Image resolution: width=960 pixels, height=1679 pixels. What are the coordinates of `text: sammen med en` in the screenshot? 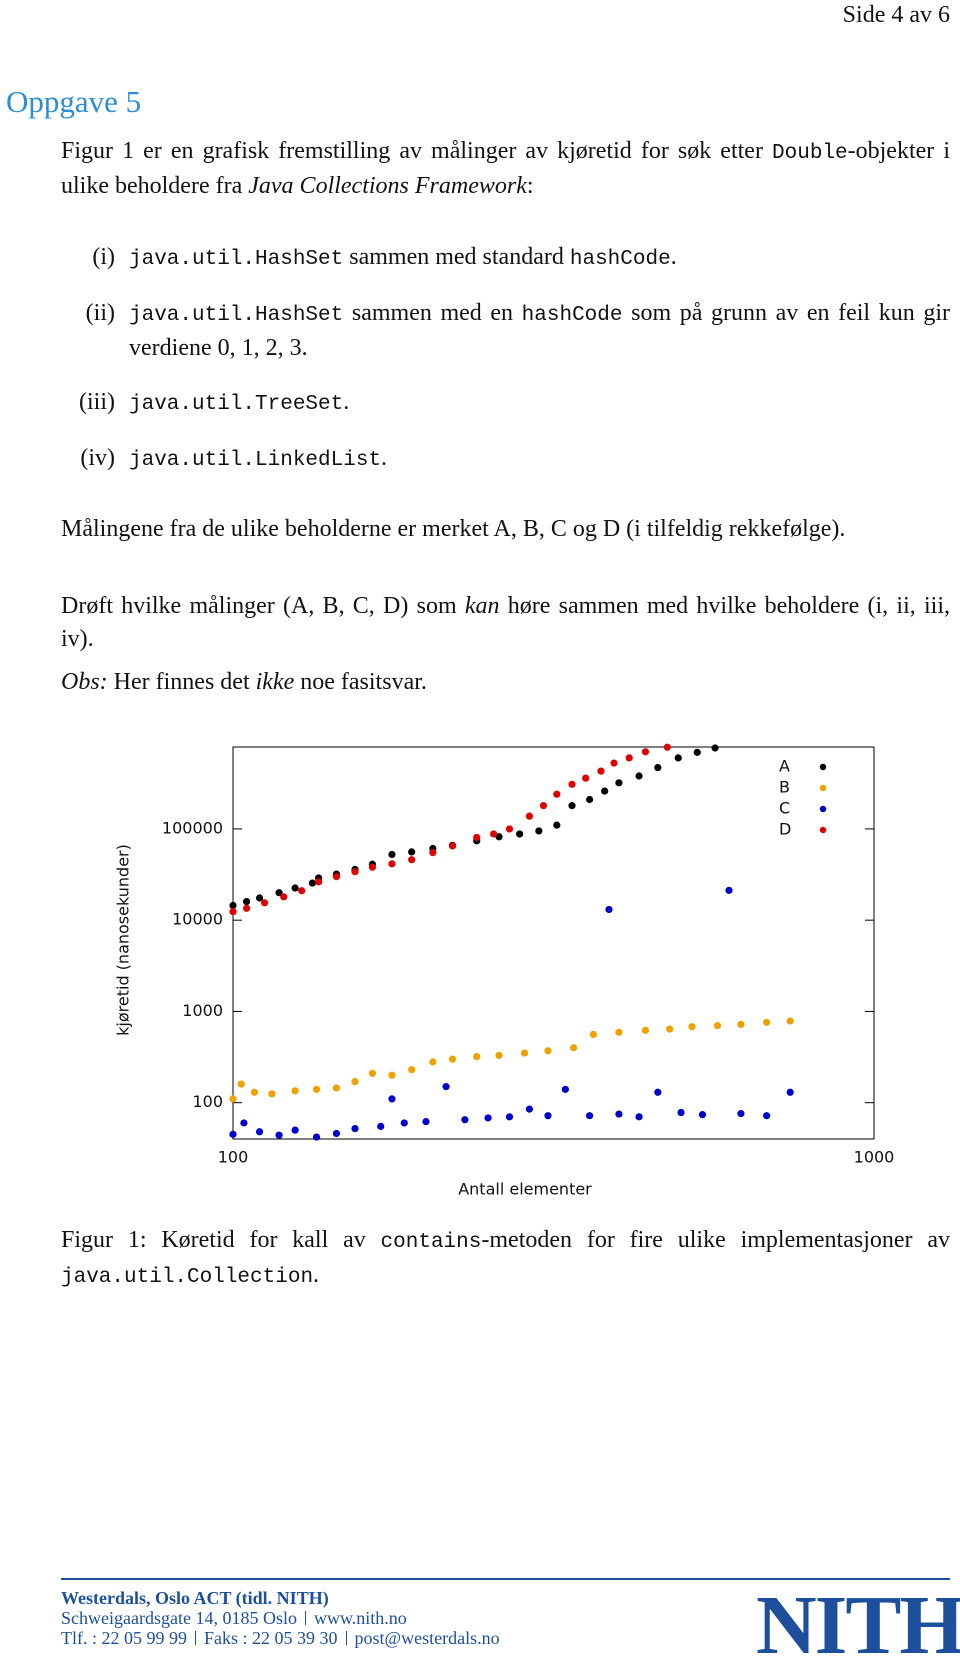 It's located at (432, 313).